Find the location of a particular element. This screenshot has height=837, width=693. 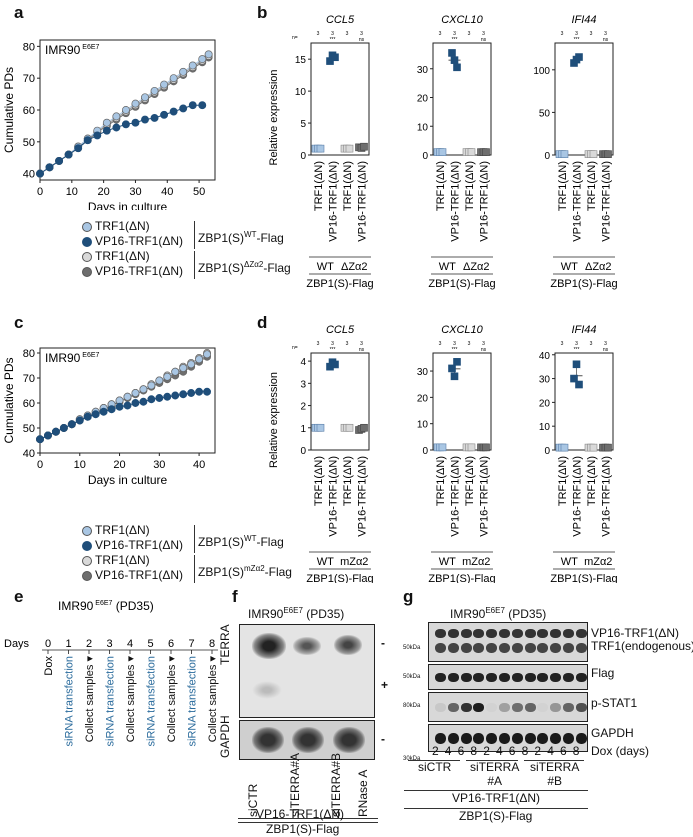

series-line is located at coordinates (123, 415).